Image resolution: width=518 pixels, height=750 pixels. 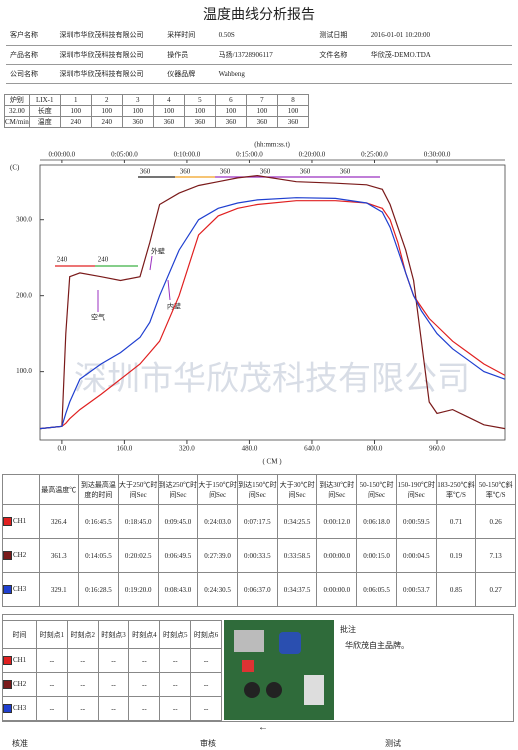 I want to click on stats-header-cell: 大于30℃时间Sec, so click(x=297, y=489).